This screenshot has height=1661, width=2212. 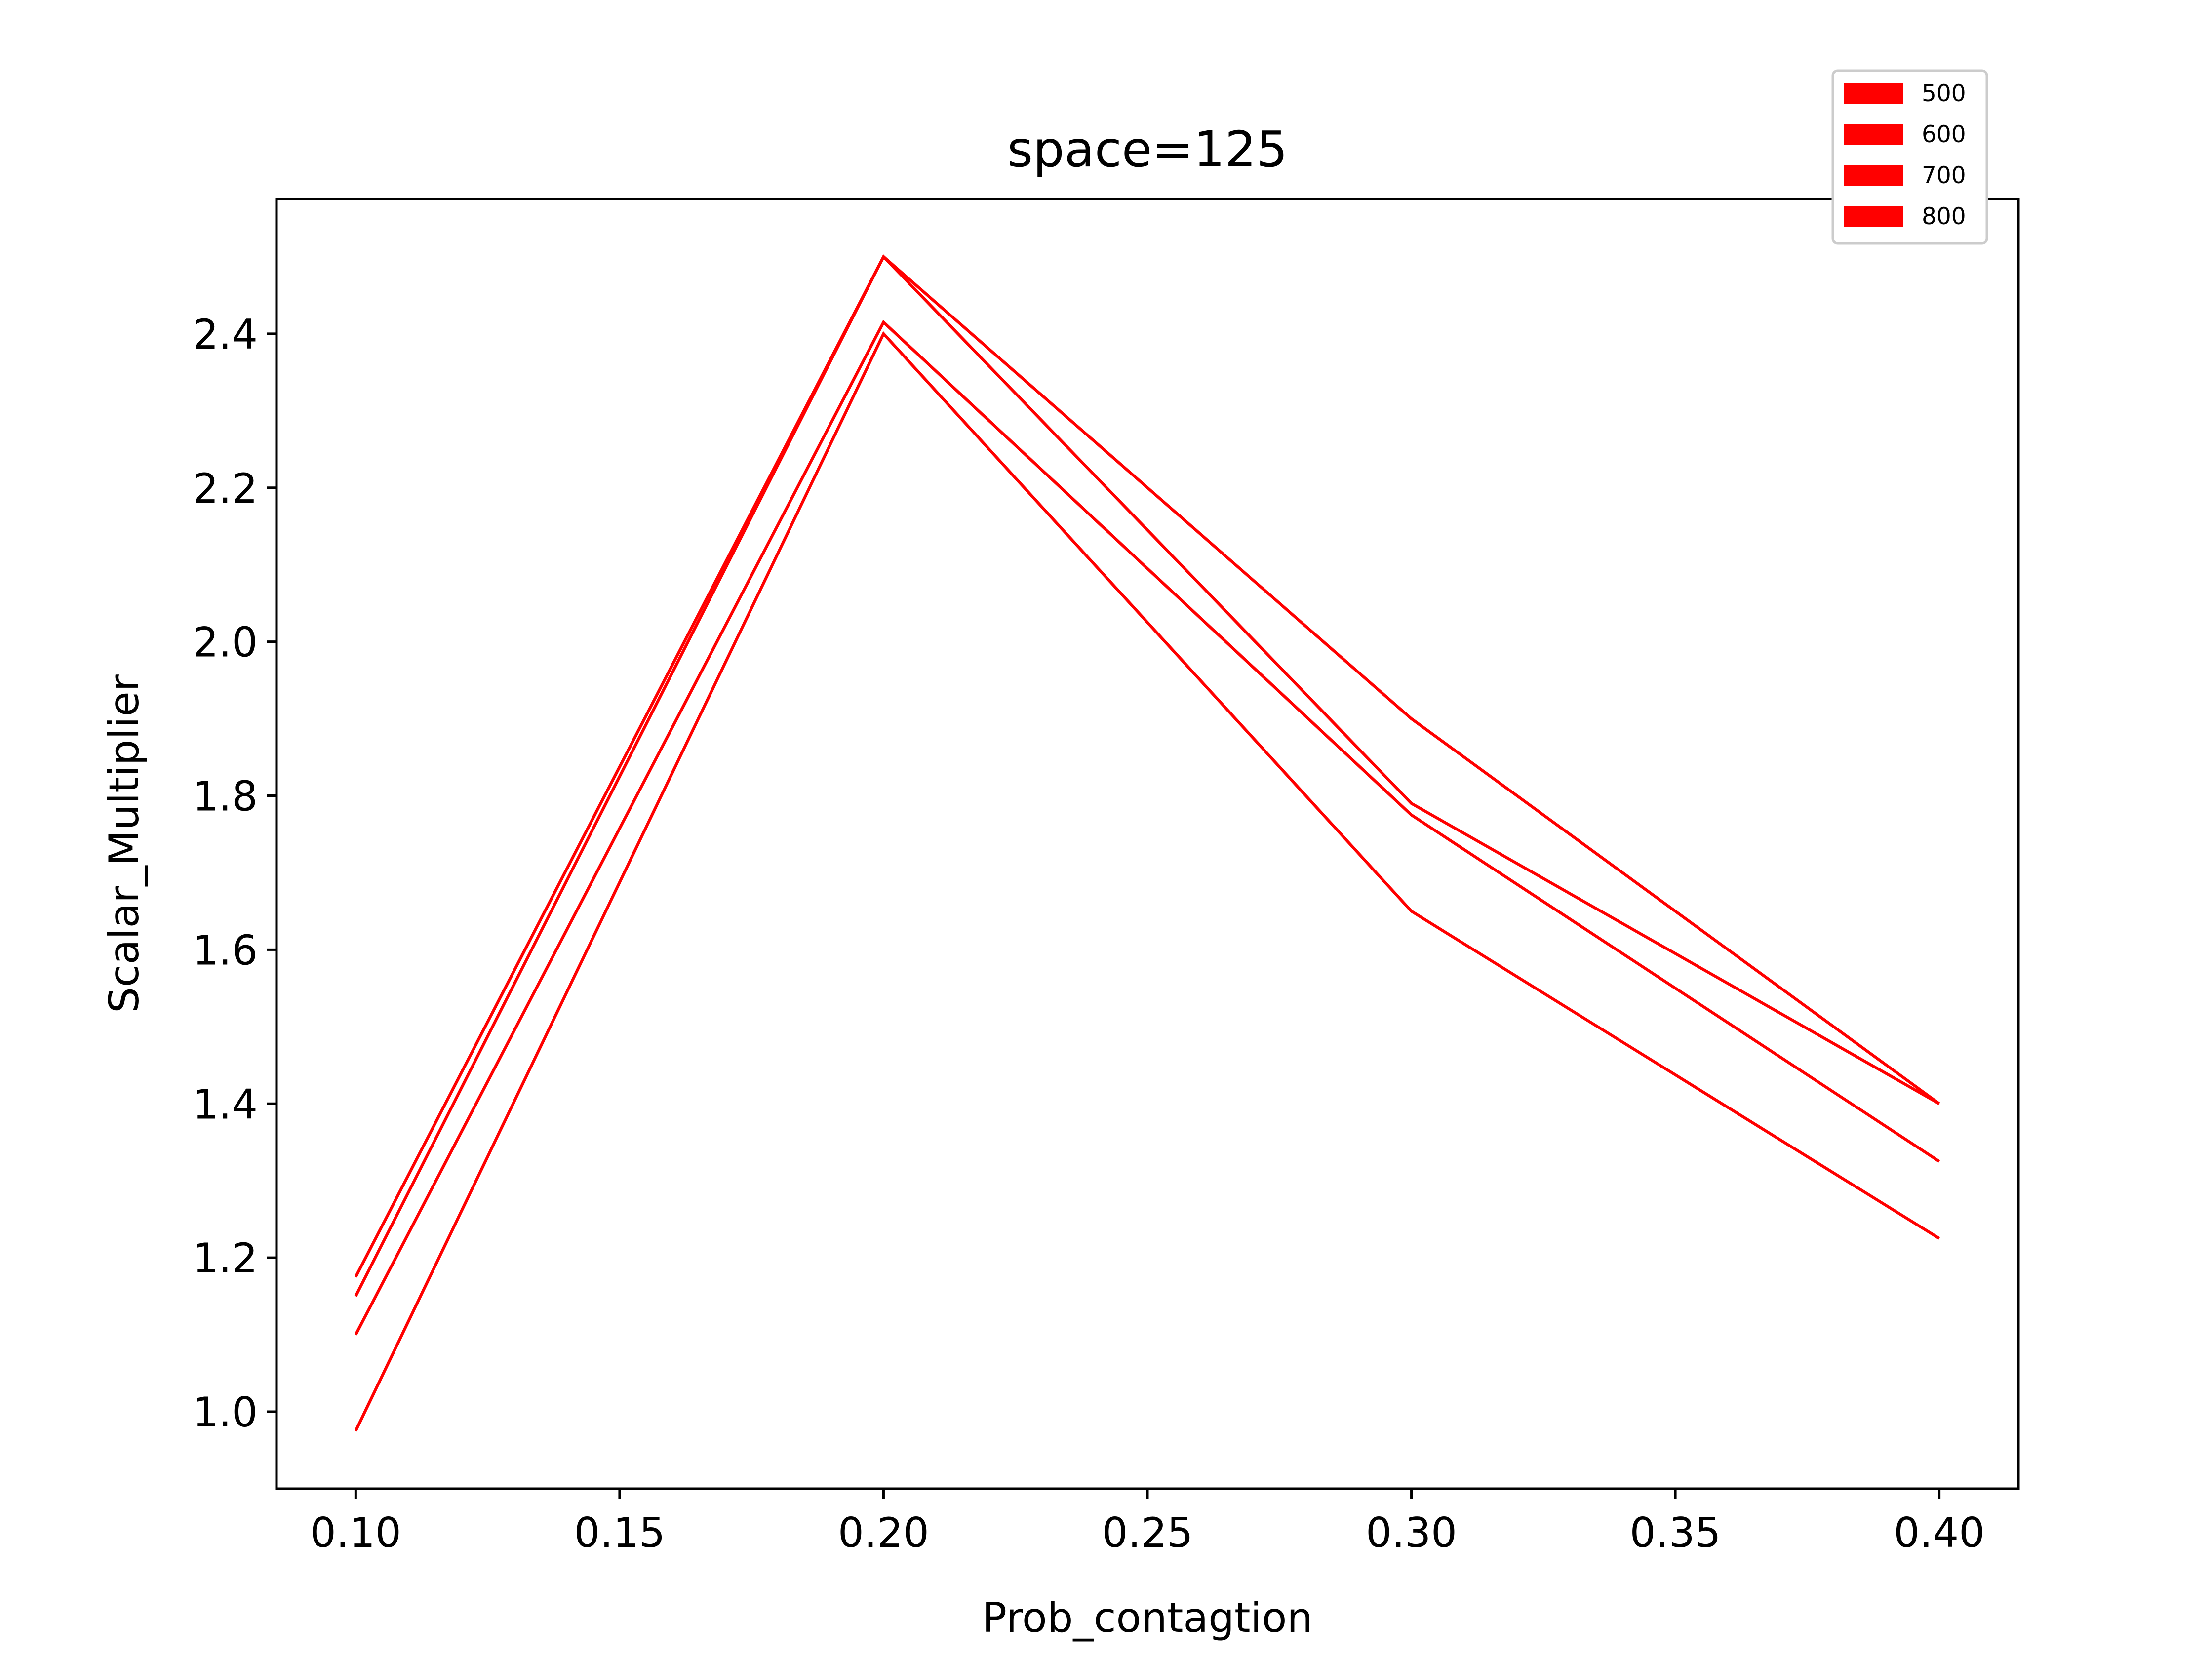 What do you see at coordinates (226, 1412) in the screenshot?
I see `y-tick-label: 1.0` at bounding box center [226, 1412].